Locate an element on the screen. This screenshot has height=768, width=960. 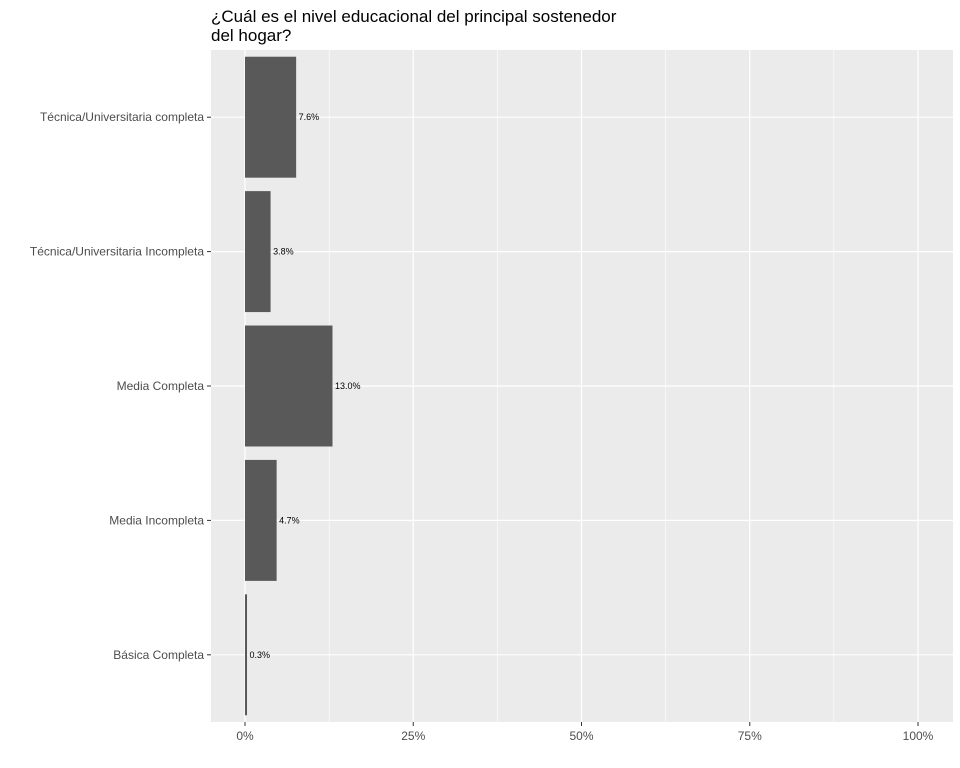
x-tick-label: 25% is located at coordinates (413, 736).